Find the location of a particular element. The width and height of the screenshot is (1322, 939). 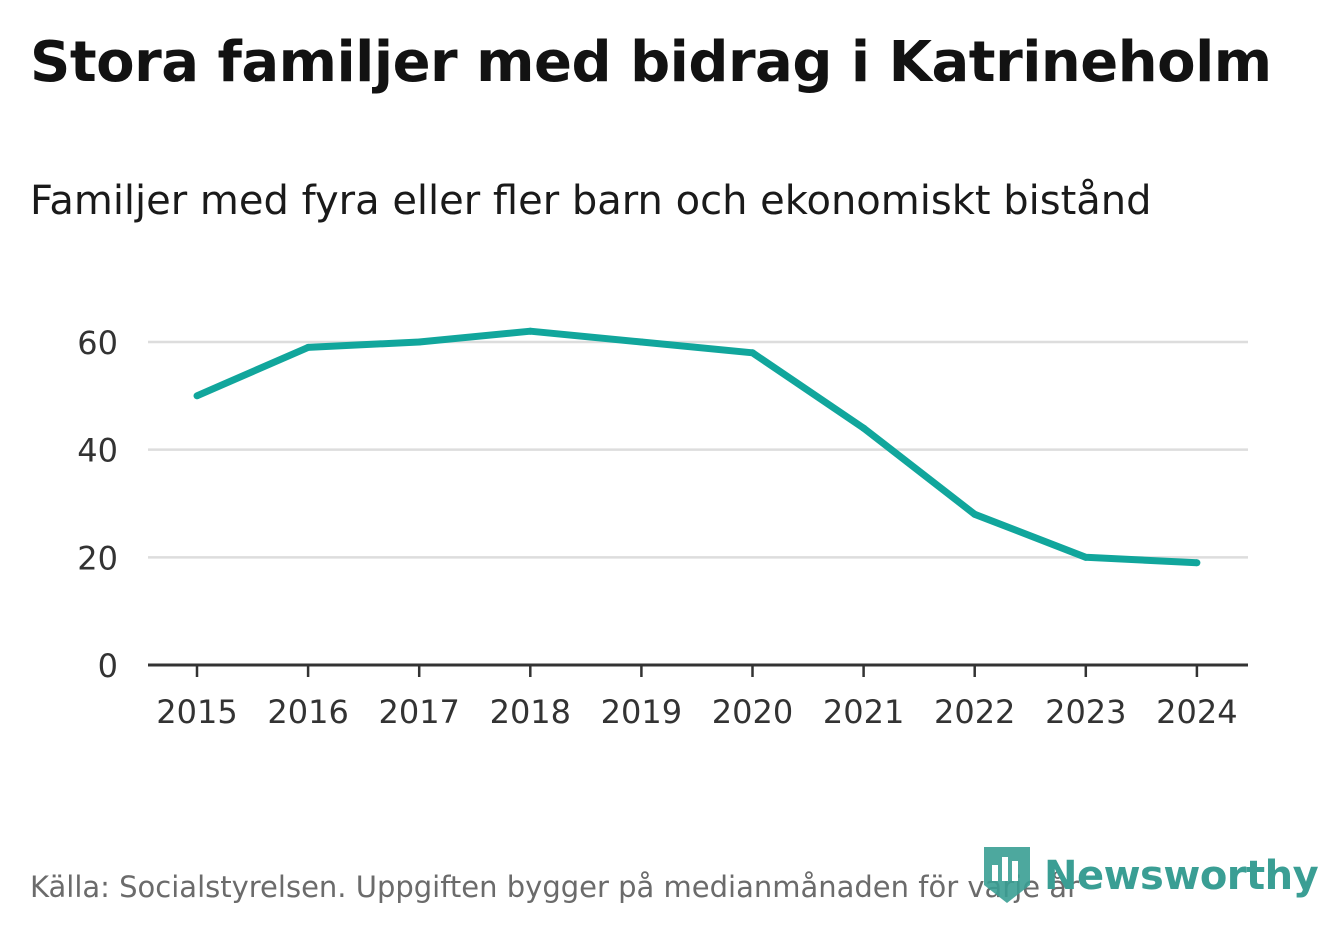

y-axis-ticks: 0 20 40 60 is located at coordinates (97, 504).